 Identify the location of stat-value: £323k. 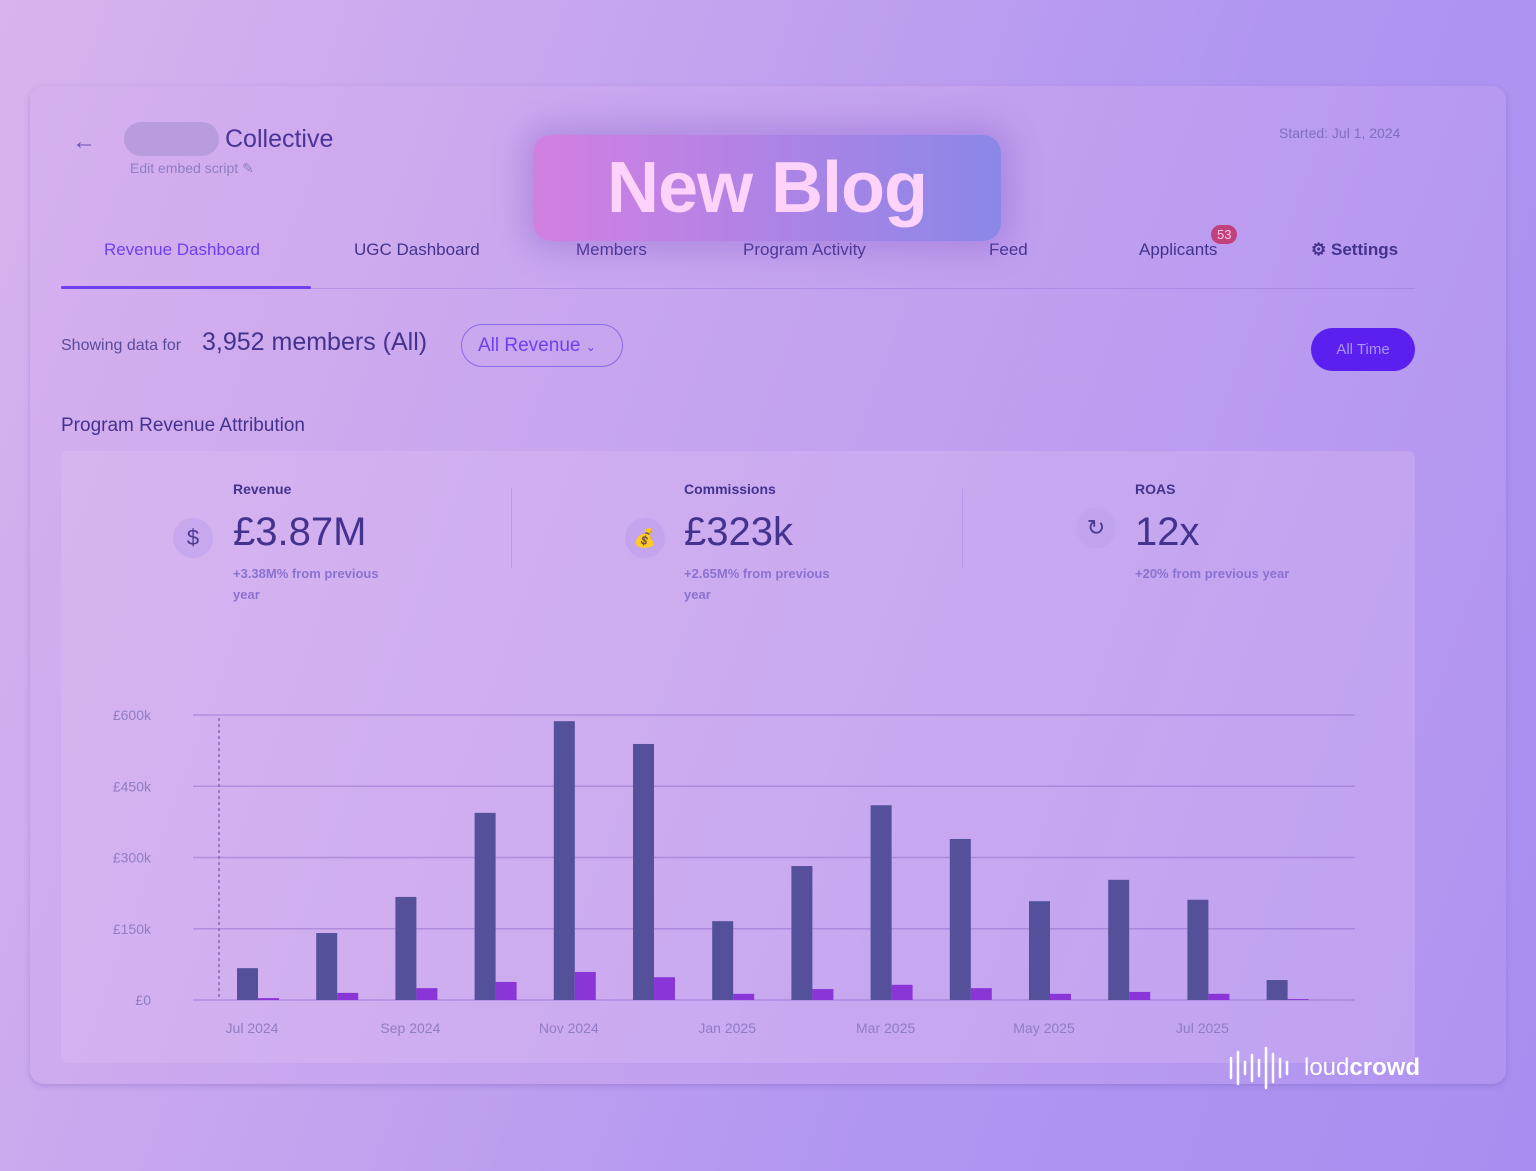
(738, 532).